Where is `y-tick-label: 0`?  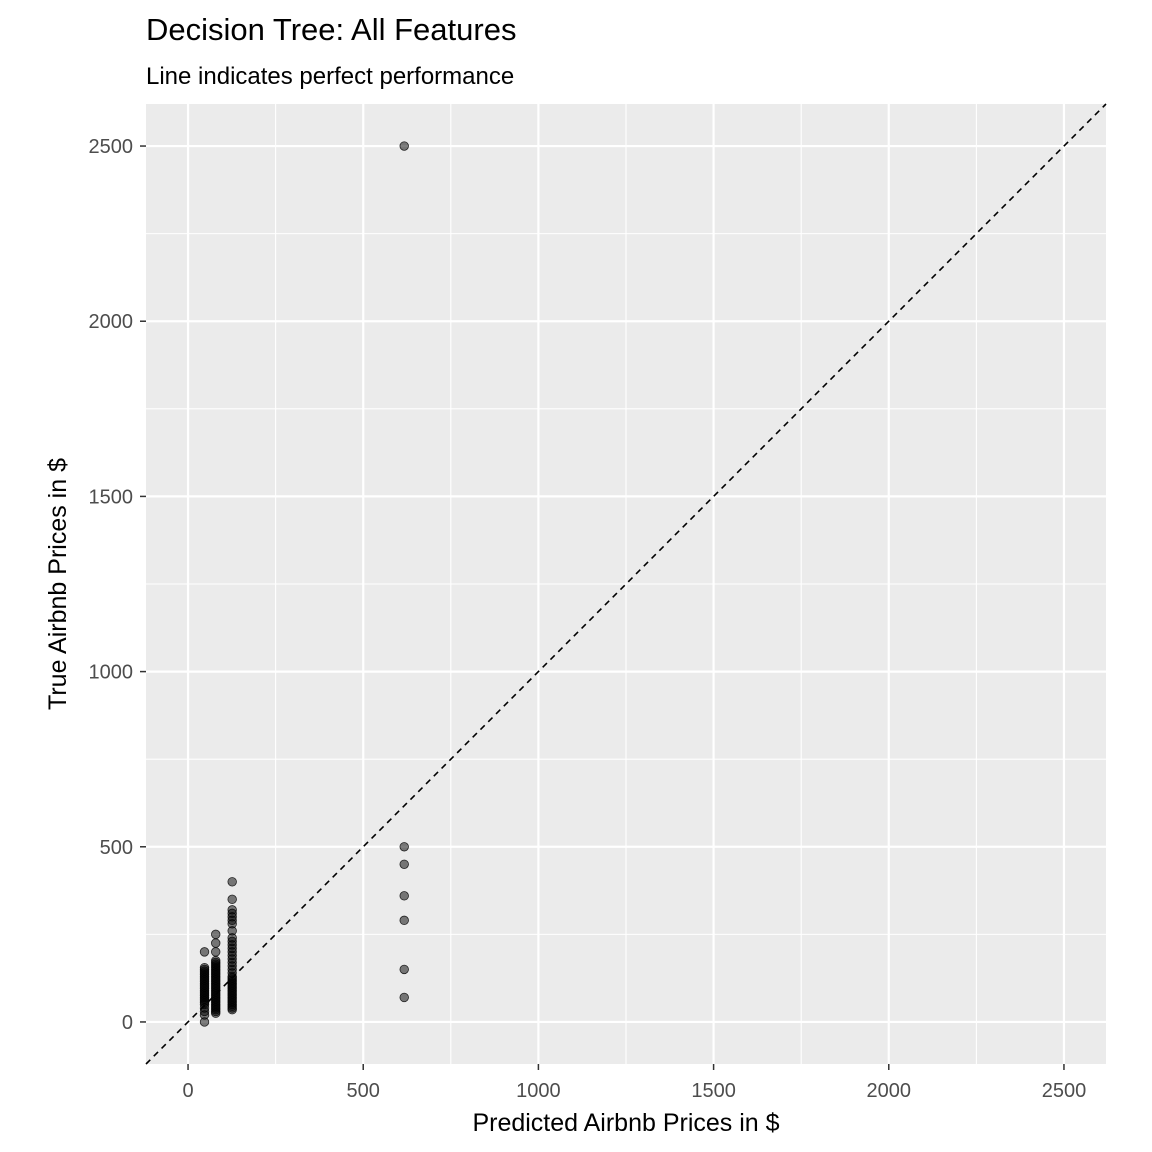 y-tick-label: 0 is located at coordinates (127, 1023).